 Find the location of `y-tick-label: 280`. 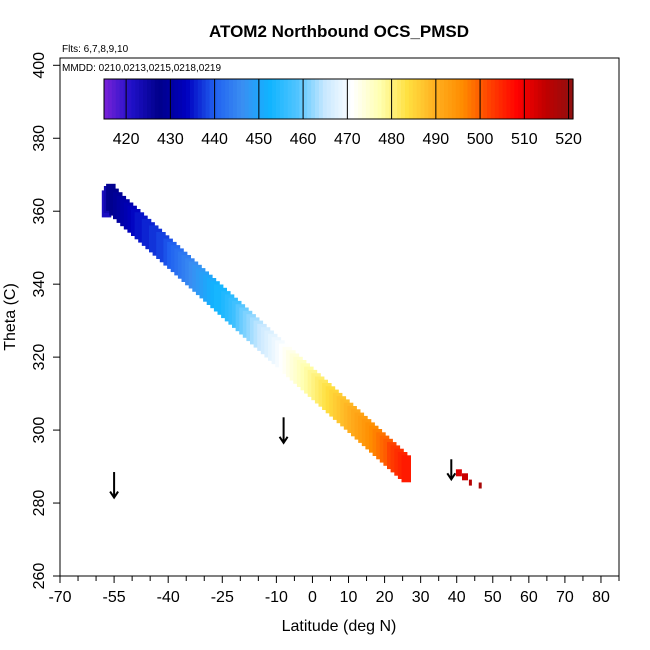

y-tick-label: 280 is located at coordinates (39, 503).